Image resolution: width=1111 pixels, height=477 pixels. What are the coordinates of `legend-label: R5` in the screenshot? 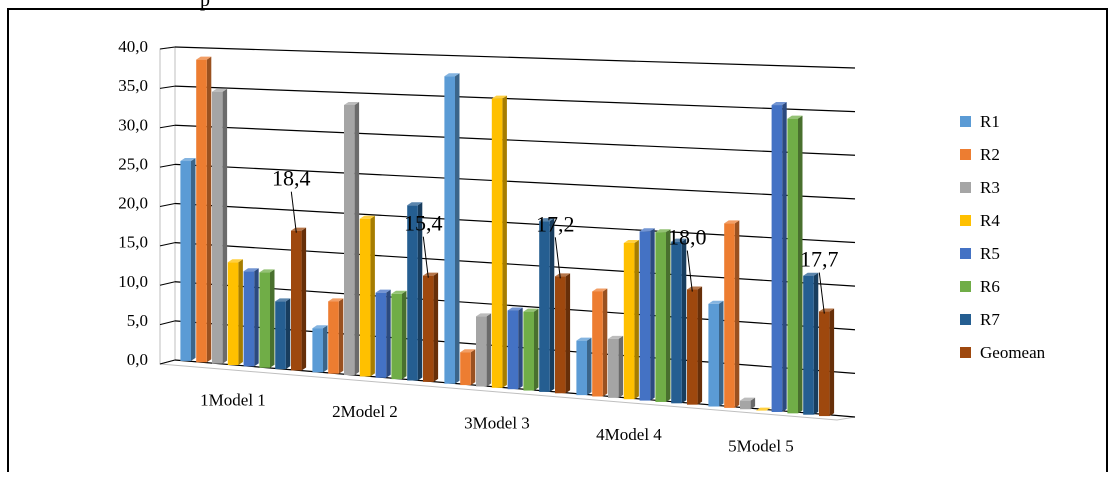 It's located at (990, 253).